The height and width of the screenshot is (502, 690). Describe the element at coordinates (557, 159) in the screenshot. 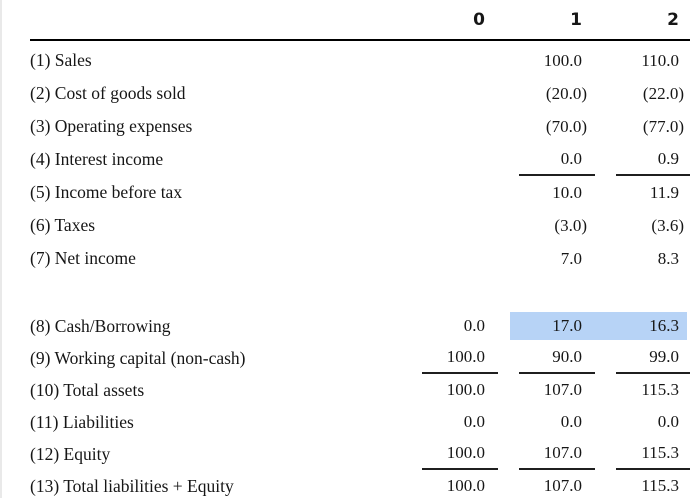

I see `value-with-sum-rule: 0.0` at that location.